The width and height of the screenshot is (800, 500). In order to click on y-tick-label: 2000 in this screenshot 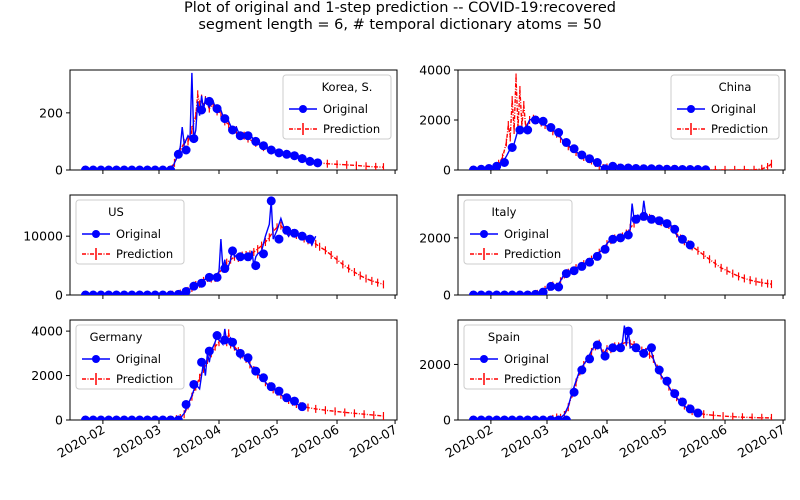, I will do `click(435, 237)`.